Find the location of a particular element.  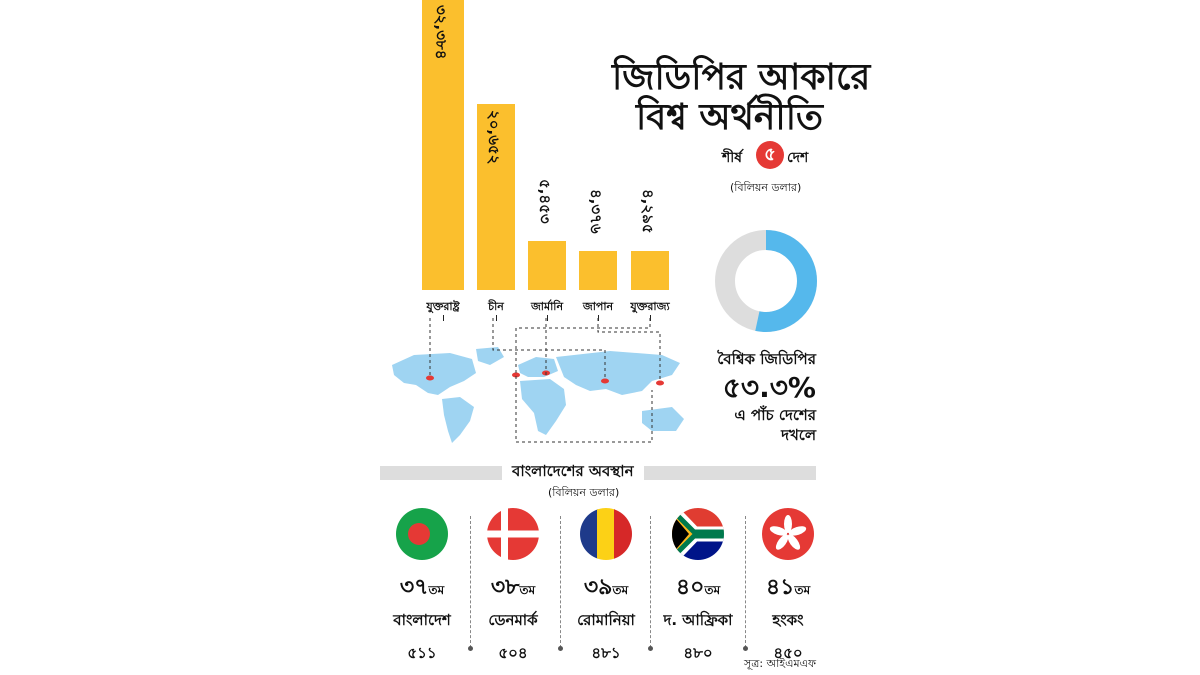

country-gdp-value: ৪৮০ is located at coordinates (698, 653).